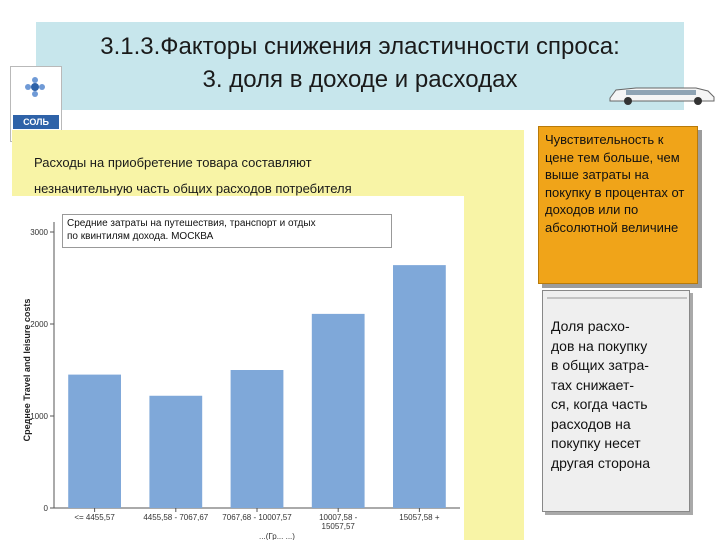  I want to click on x-tick-label: 10007,58 -, so click(338, 517).